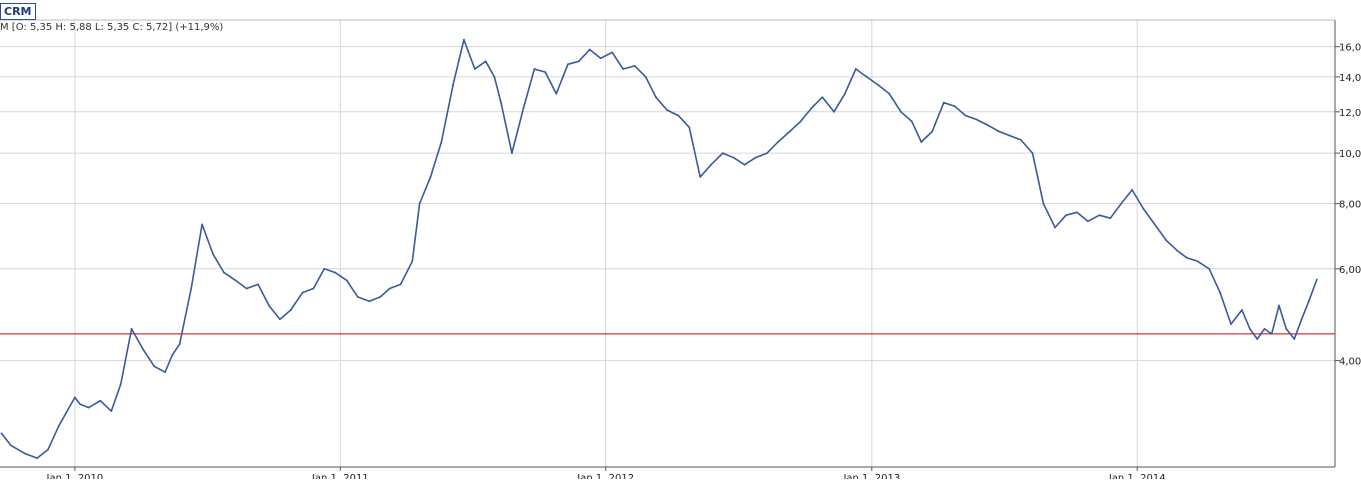  Describe the element at coordinates (605, 476) in the screenshot. I see `x-tick-label: Jan 1, 2012` at that location.